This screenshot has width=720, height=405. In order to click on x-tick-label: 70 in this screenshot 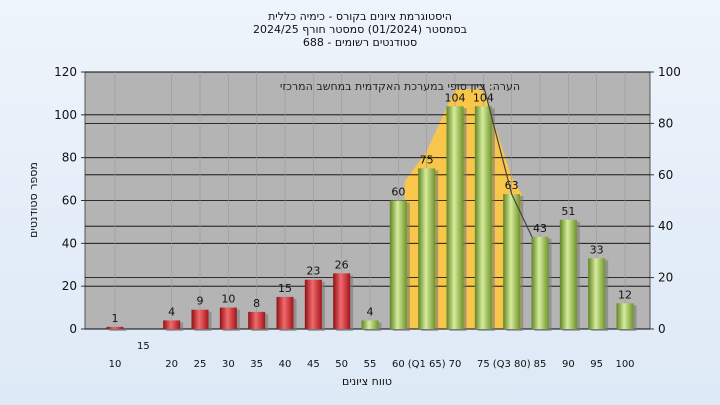, I will do `click(455, 364)`.